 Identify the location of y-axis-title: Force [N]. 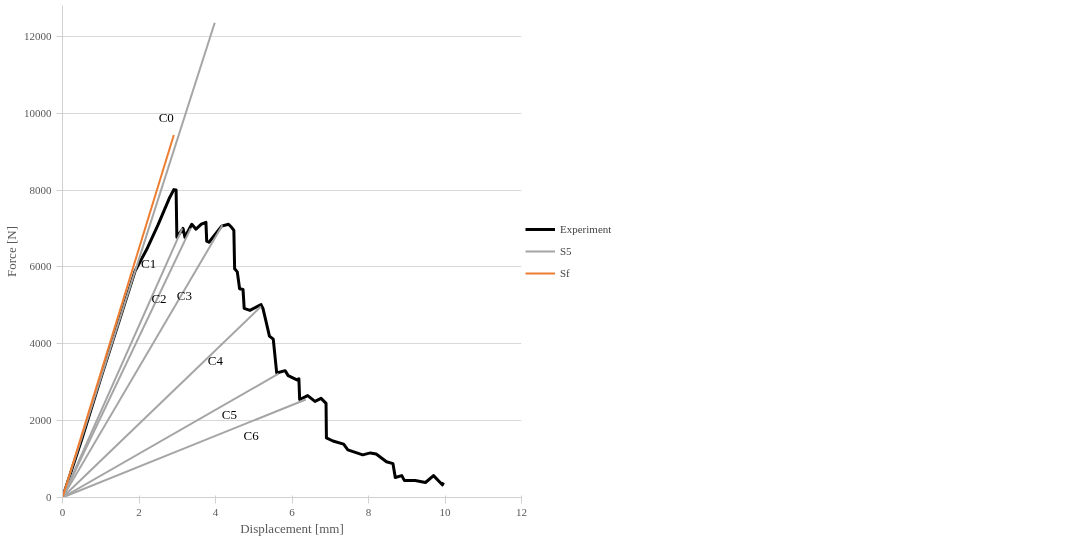
(11, 251).